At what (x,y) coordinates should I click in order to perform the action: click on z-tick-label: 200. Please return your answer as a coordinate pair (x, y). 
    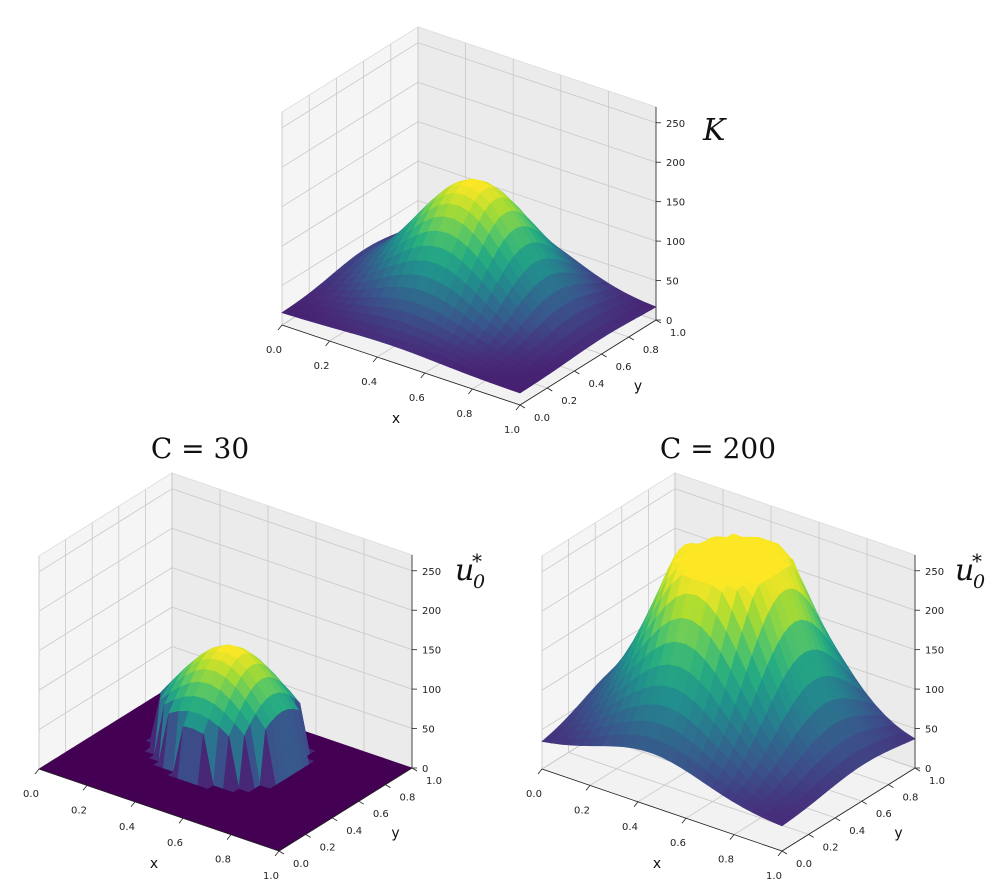
    Looking at the image, I should click on (431, 611).